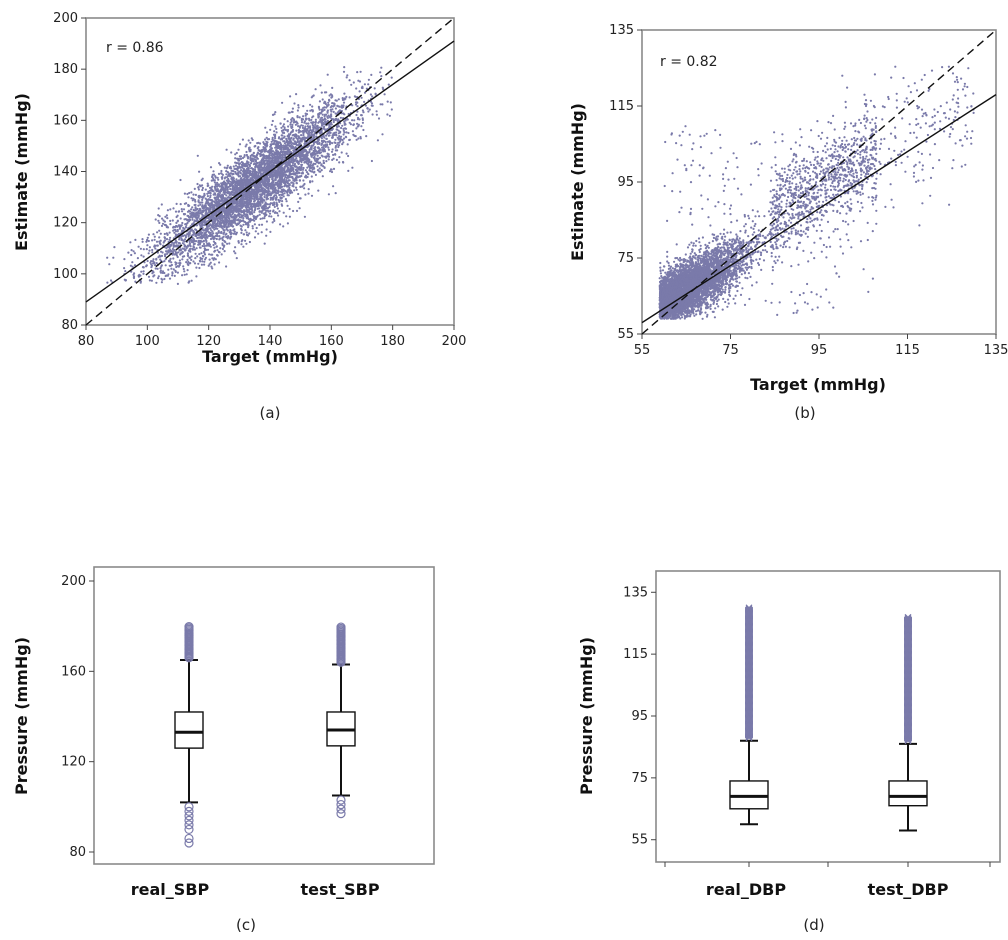 The image size is (1008, 940). I want to click on y-ticks-a: 80 100 120 140 160 180 200, so click(69, 172).